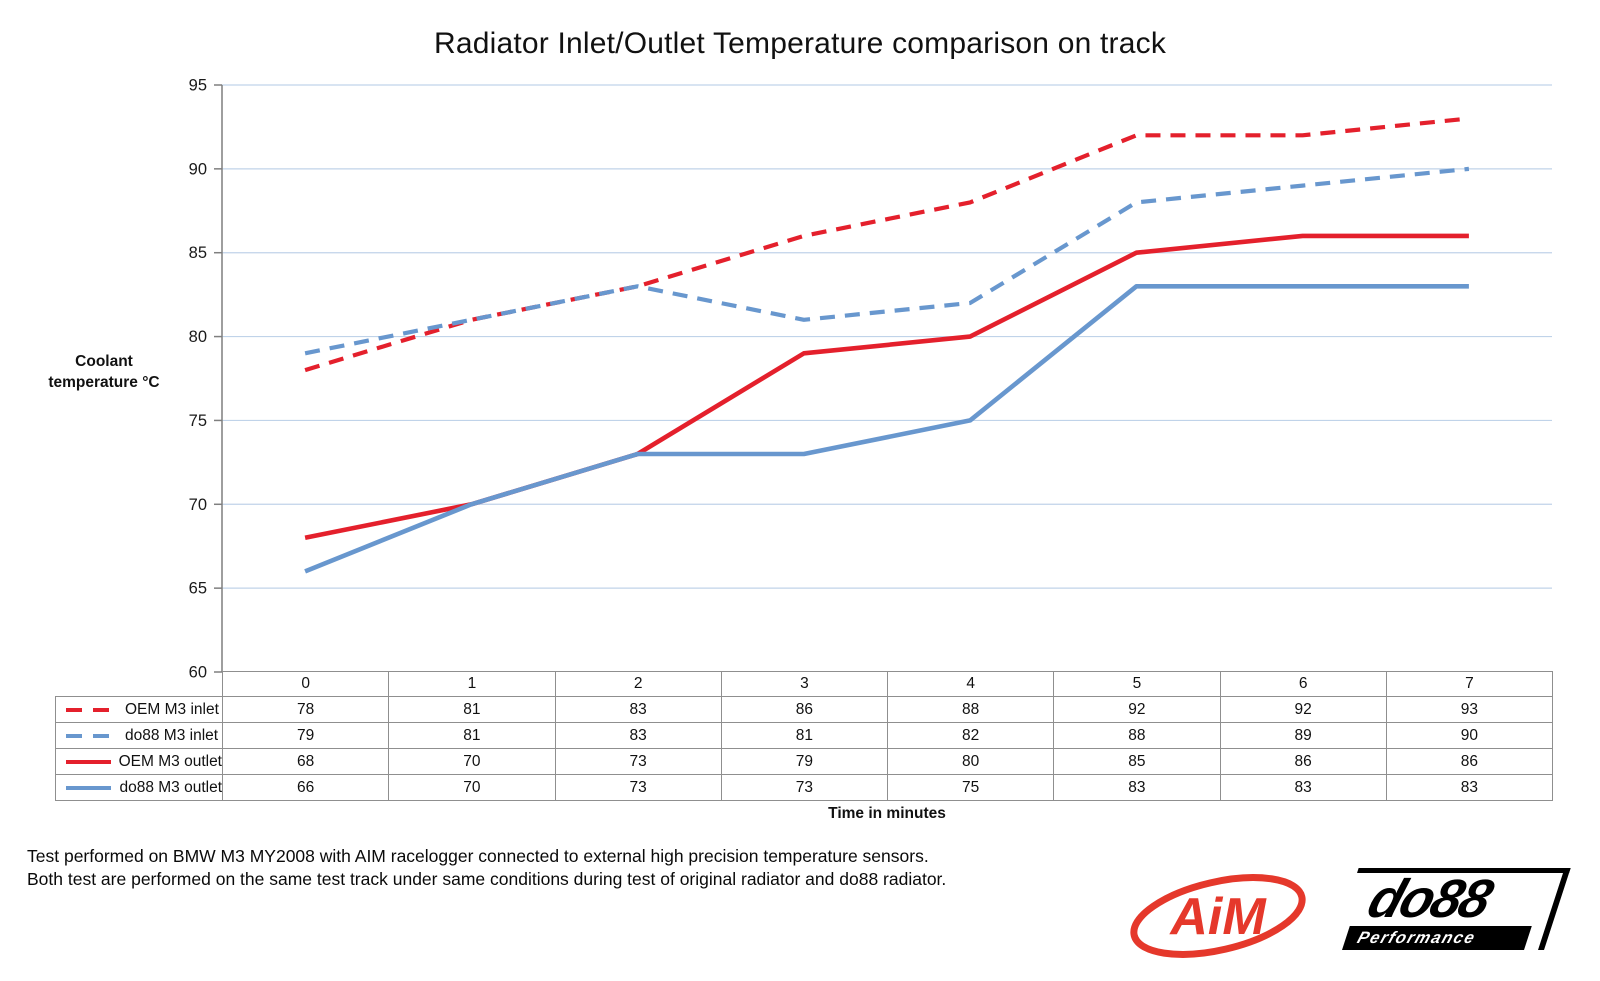  I want to click on table-row: OEM M3 outlet 68 70 73 79 80 85 86 86, so click(804, 761).